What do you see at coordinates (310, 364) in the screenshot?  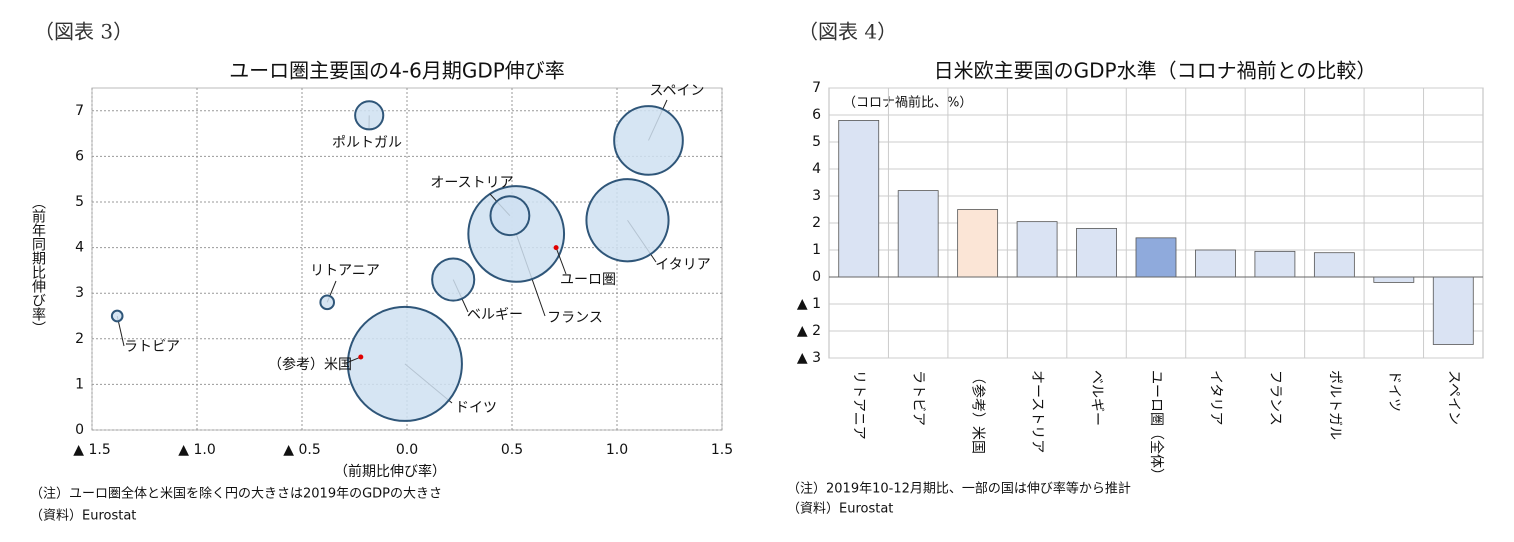 I see `point-label: （参考）米国` at bounding box center [310, 364].